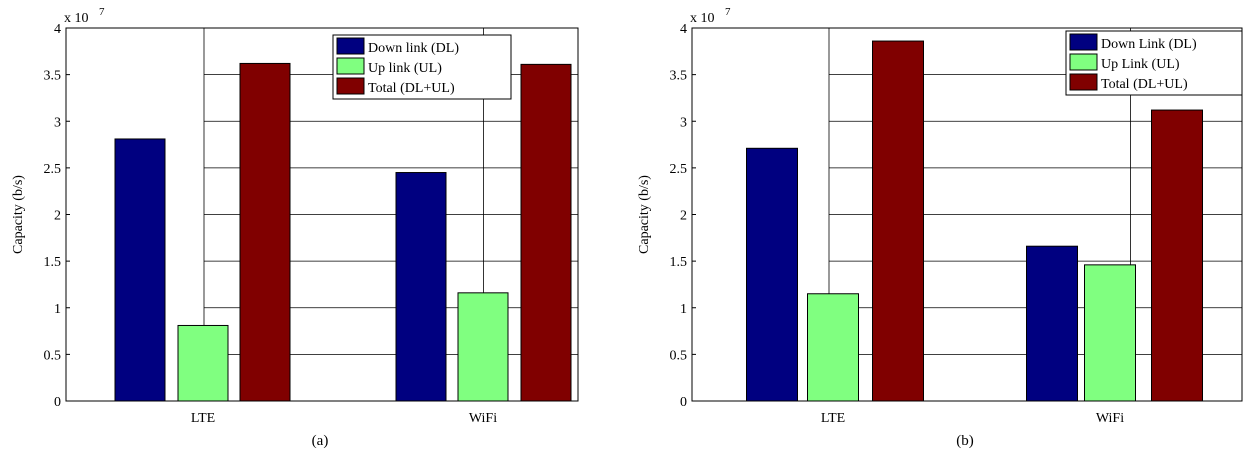 This screenshot has width=1250, height=464. Describe the element at coordinates (413, 48) in the screenshot. I see `legend-label: Down link (DL)` at that location.